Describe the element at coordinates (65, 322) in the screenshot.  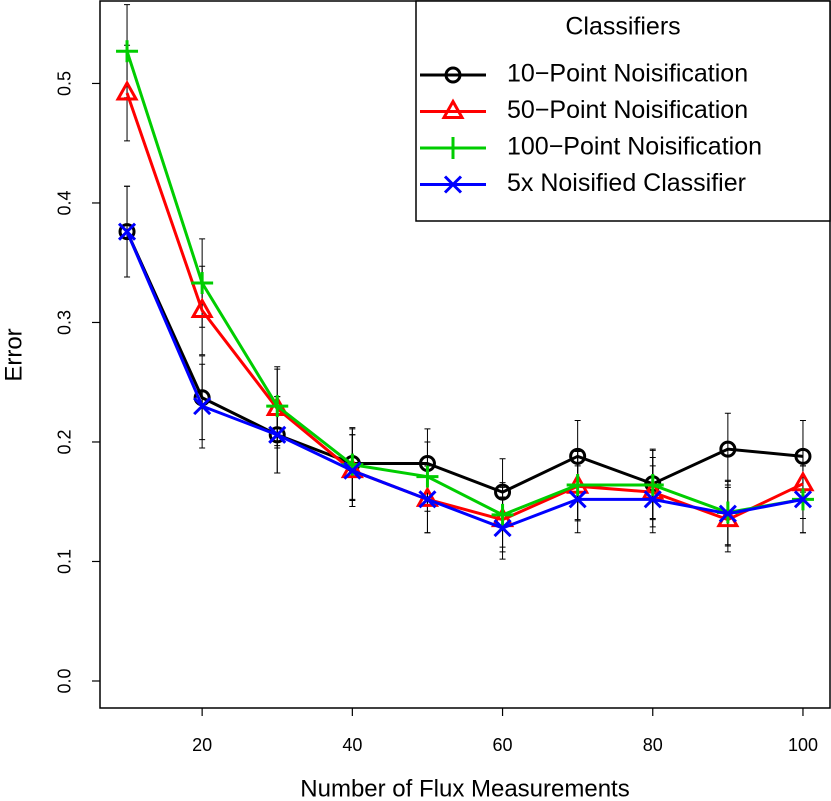
I see `y-tick-label: 0.3` at that location.